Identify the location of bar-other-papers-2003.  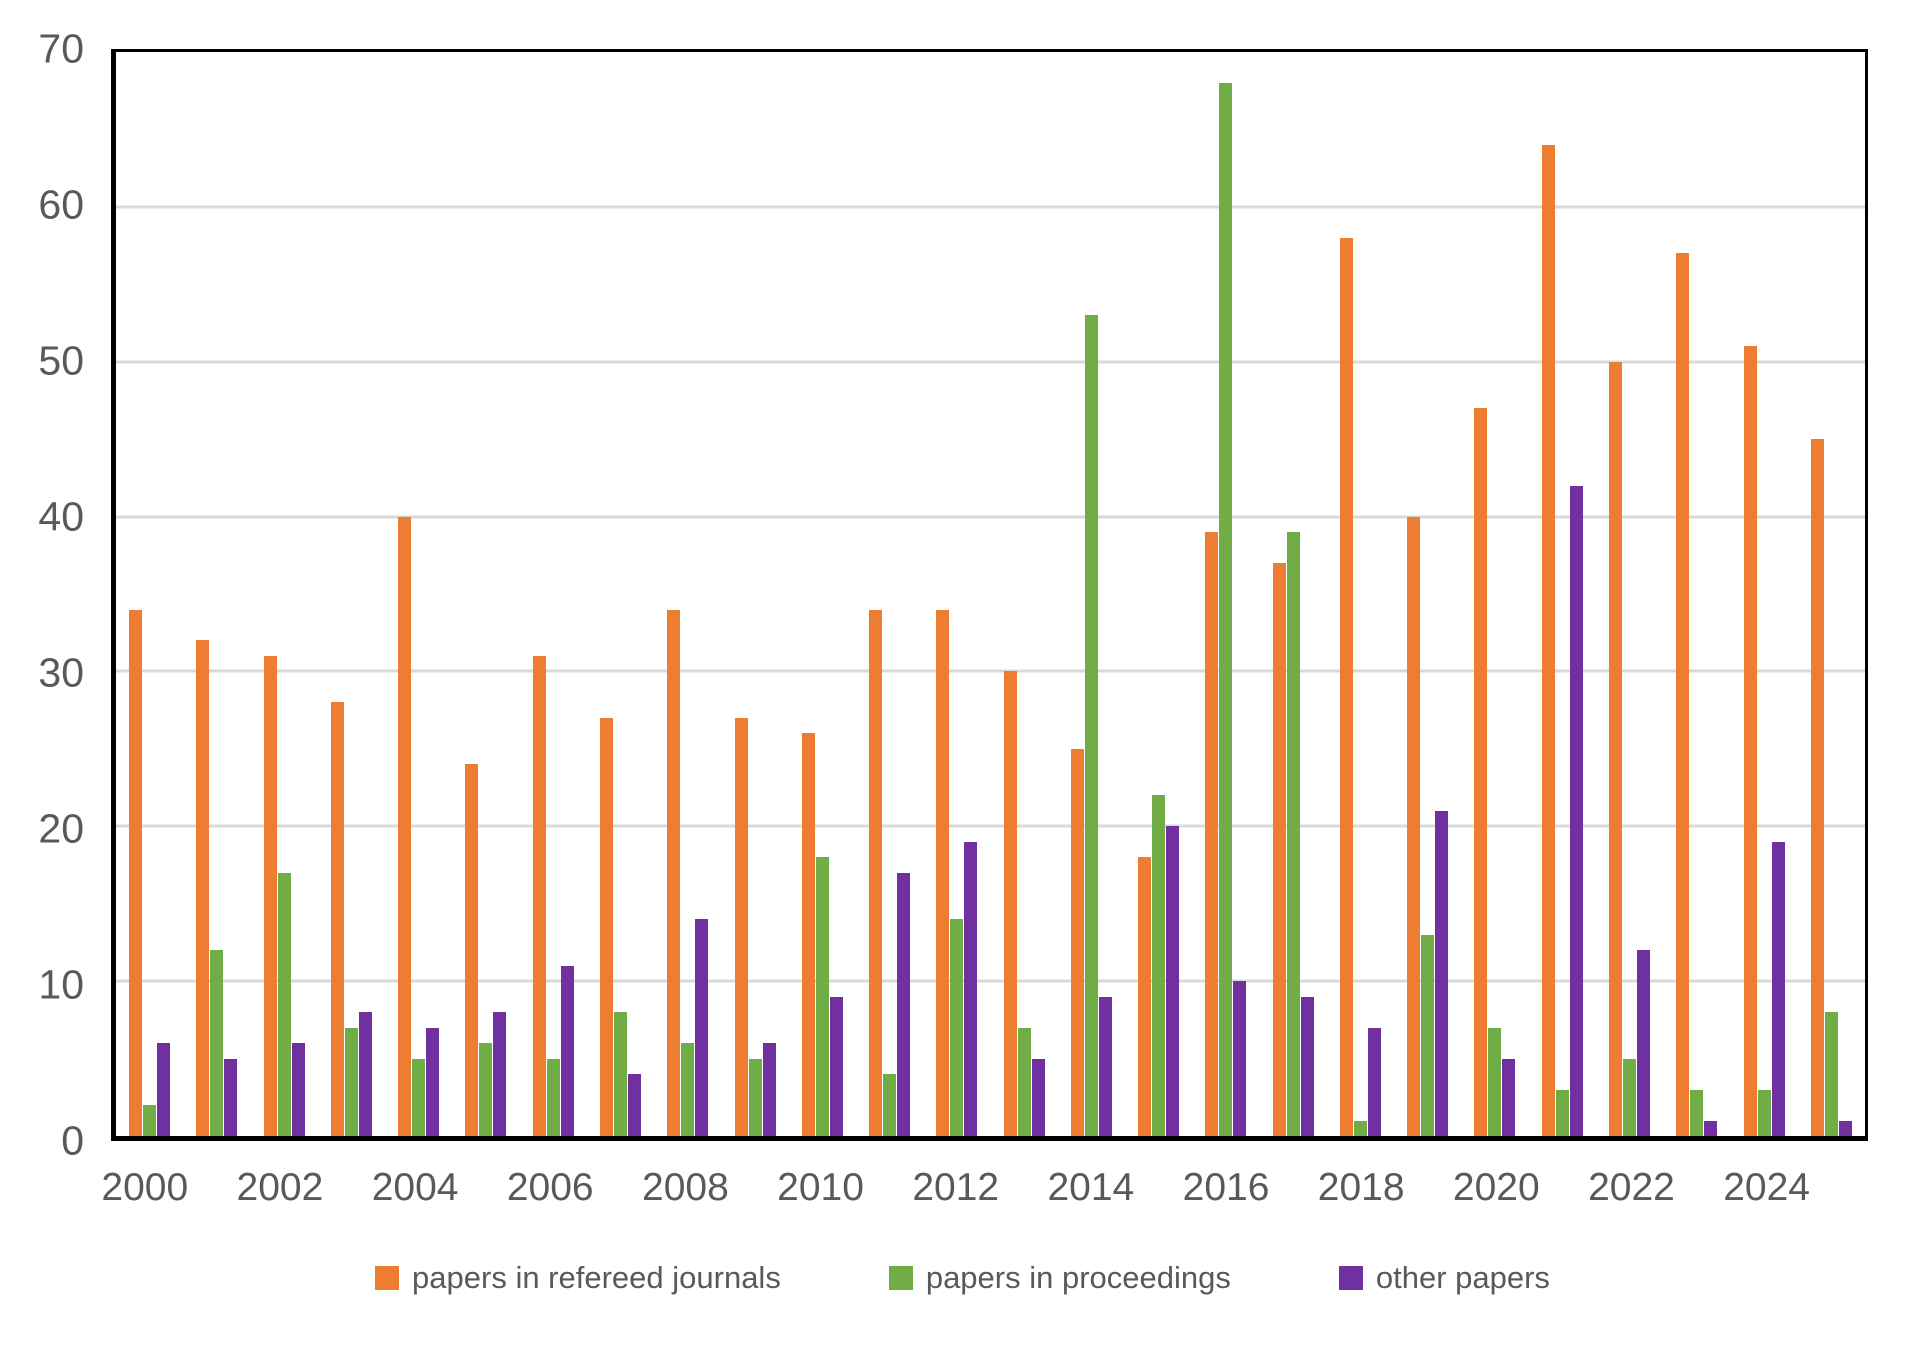
(365, 1074).